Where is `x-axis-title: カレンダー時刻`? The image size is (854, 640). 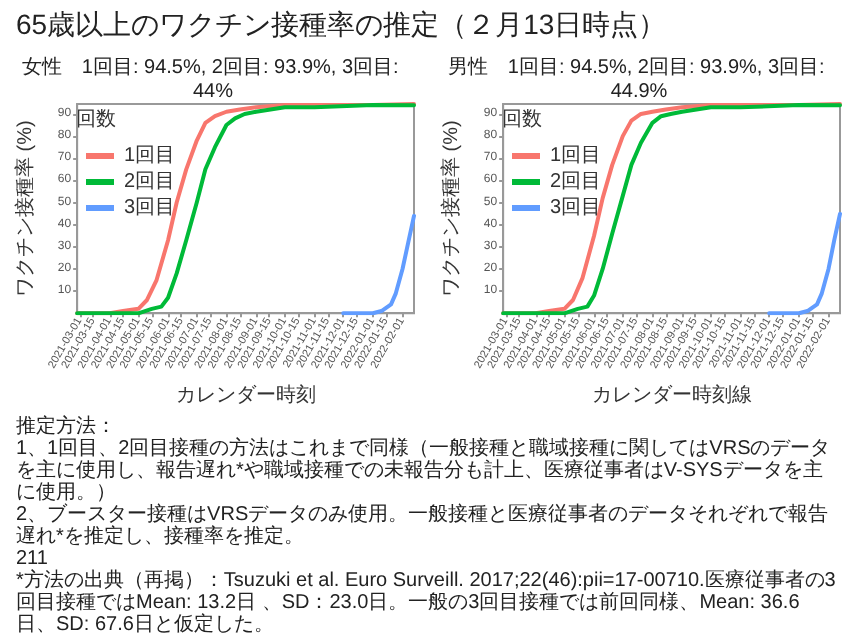
x-axis-title: カレンダー時刻 is located at coordinates (245, 395).